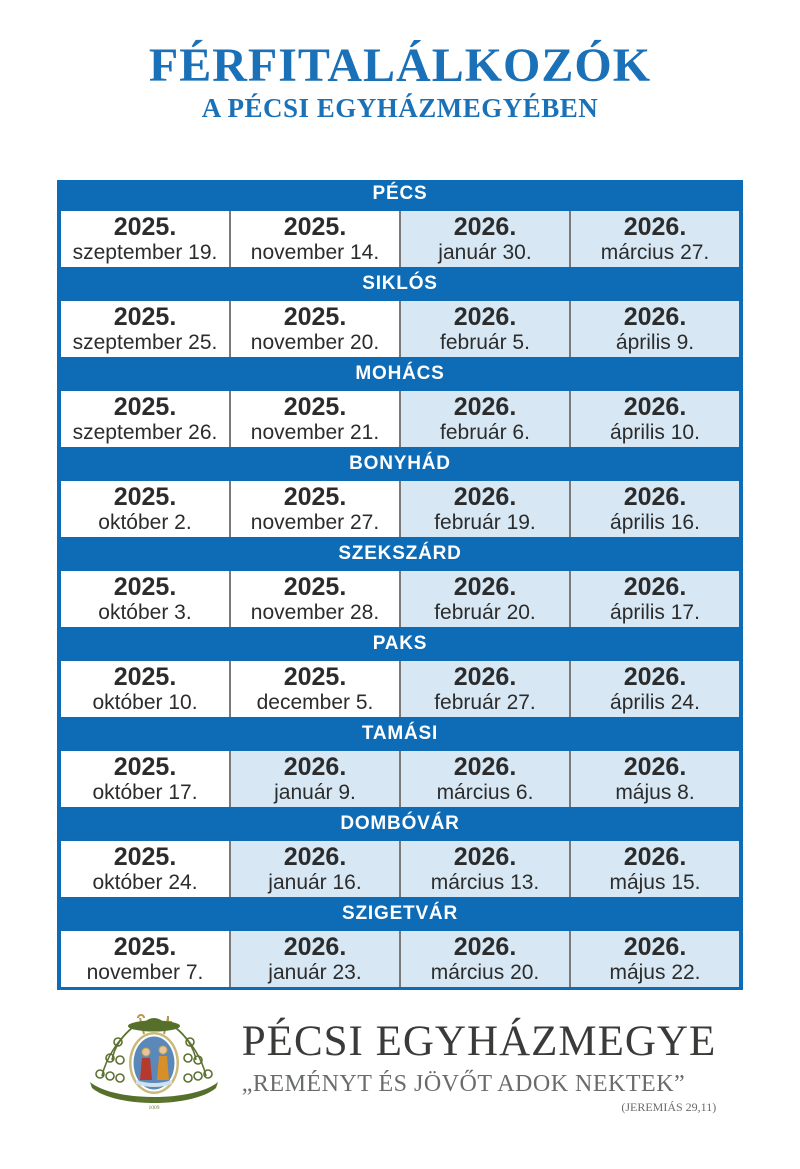 This screenshot has height=1169, width=800. Describe the element at coordinates (400, 65) in the screenshot. I see `page-title: FÉRFITALÁLKOZÓK` at that location.